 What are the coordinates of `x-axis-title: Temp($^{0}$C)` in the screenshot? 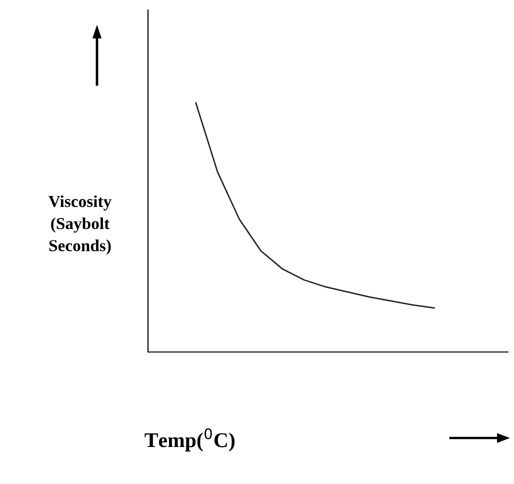 It's located at (189, 440).